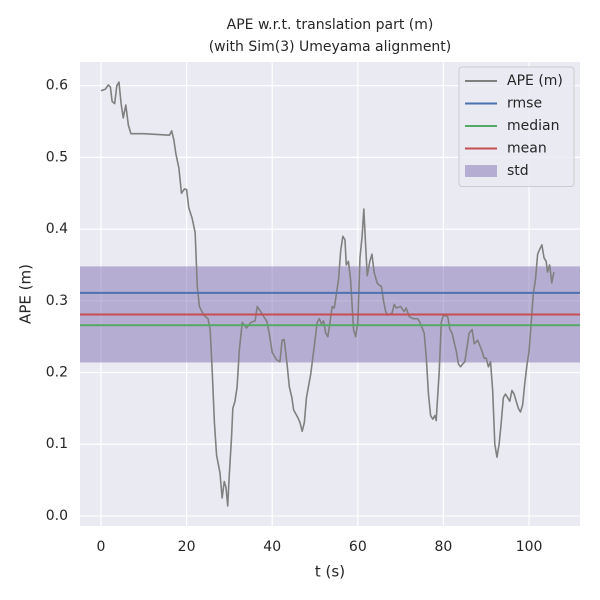 The image size is (600, 600). Describe the element at coordinates (57, 301) in the screenshot. I see `y-tick-label: 0.3` at that location.